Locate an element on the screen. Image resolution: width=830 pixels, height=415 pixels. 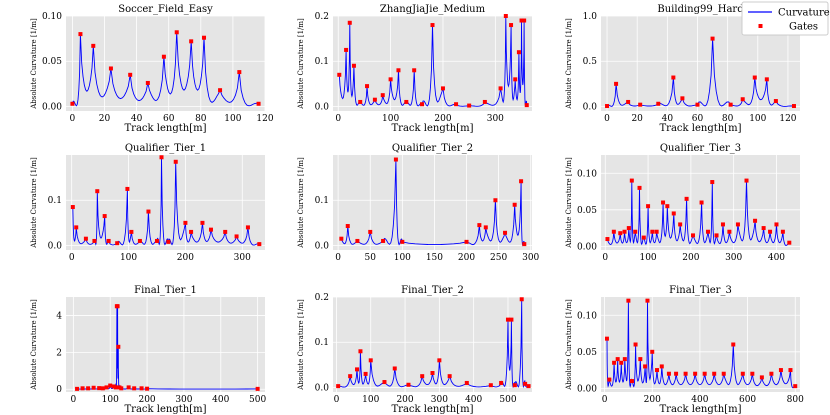
x-tick-label: 500 is located at coordinates (507, 400).